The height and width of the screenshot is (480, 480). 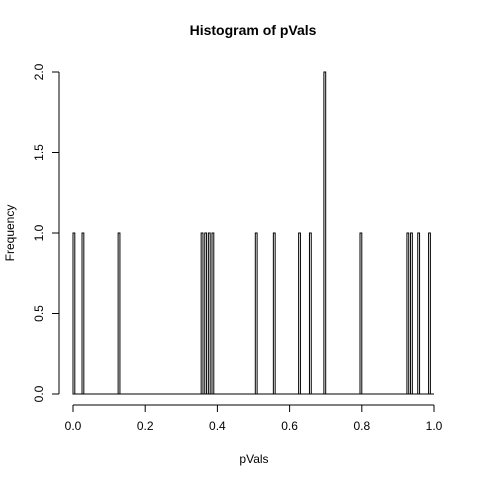 I want to click on x-tick-label: 0.6, so click(x=289, y=426).